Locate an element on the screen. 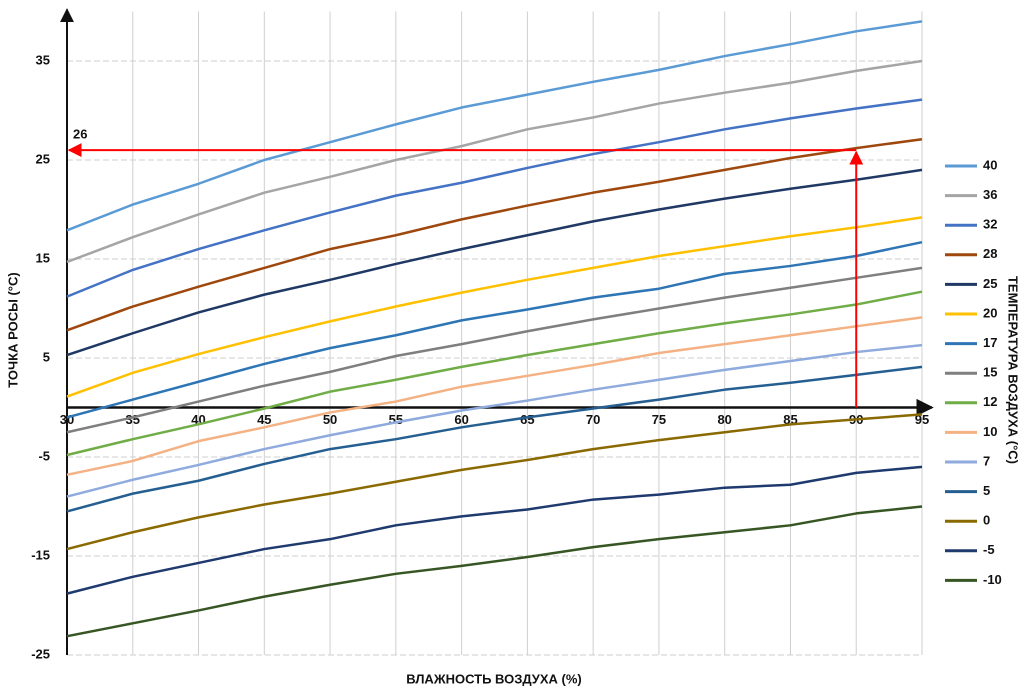  y-tick-label: -5 is located at coordinates (44, 455).